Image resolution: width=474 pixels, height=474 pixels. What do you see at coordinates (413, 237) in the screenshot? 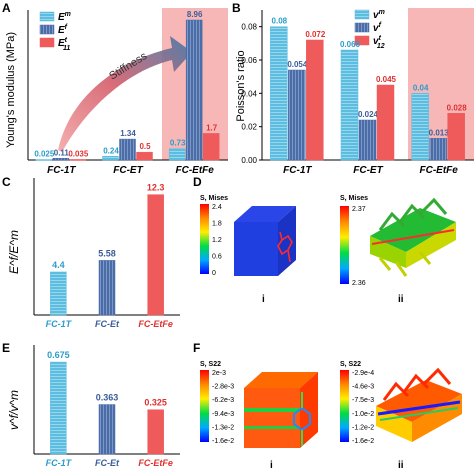
I see `fc-et-model` at bounding box center [413, 237].